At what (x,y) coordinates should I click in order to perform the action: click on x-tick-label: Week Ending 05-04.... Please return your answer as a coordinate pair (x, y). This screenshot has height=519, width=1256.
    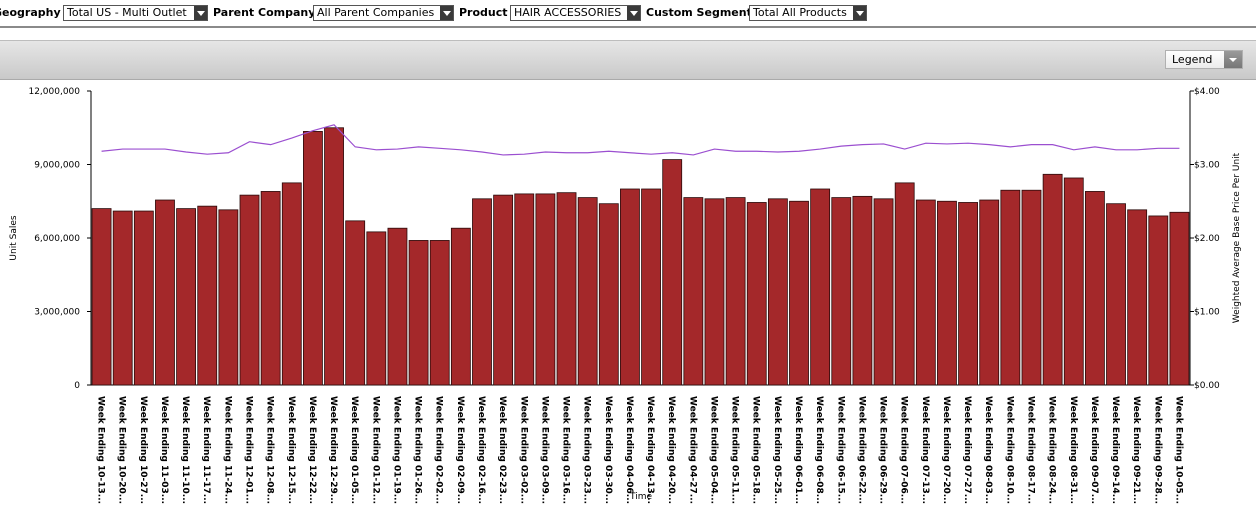
    Looking at the image, I should click on (713, 450).